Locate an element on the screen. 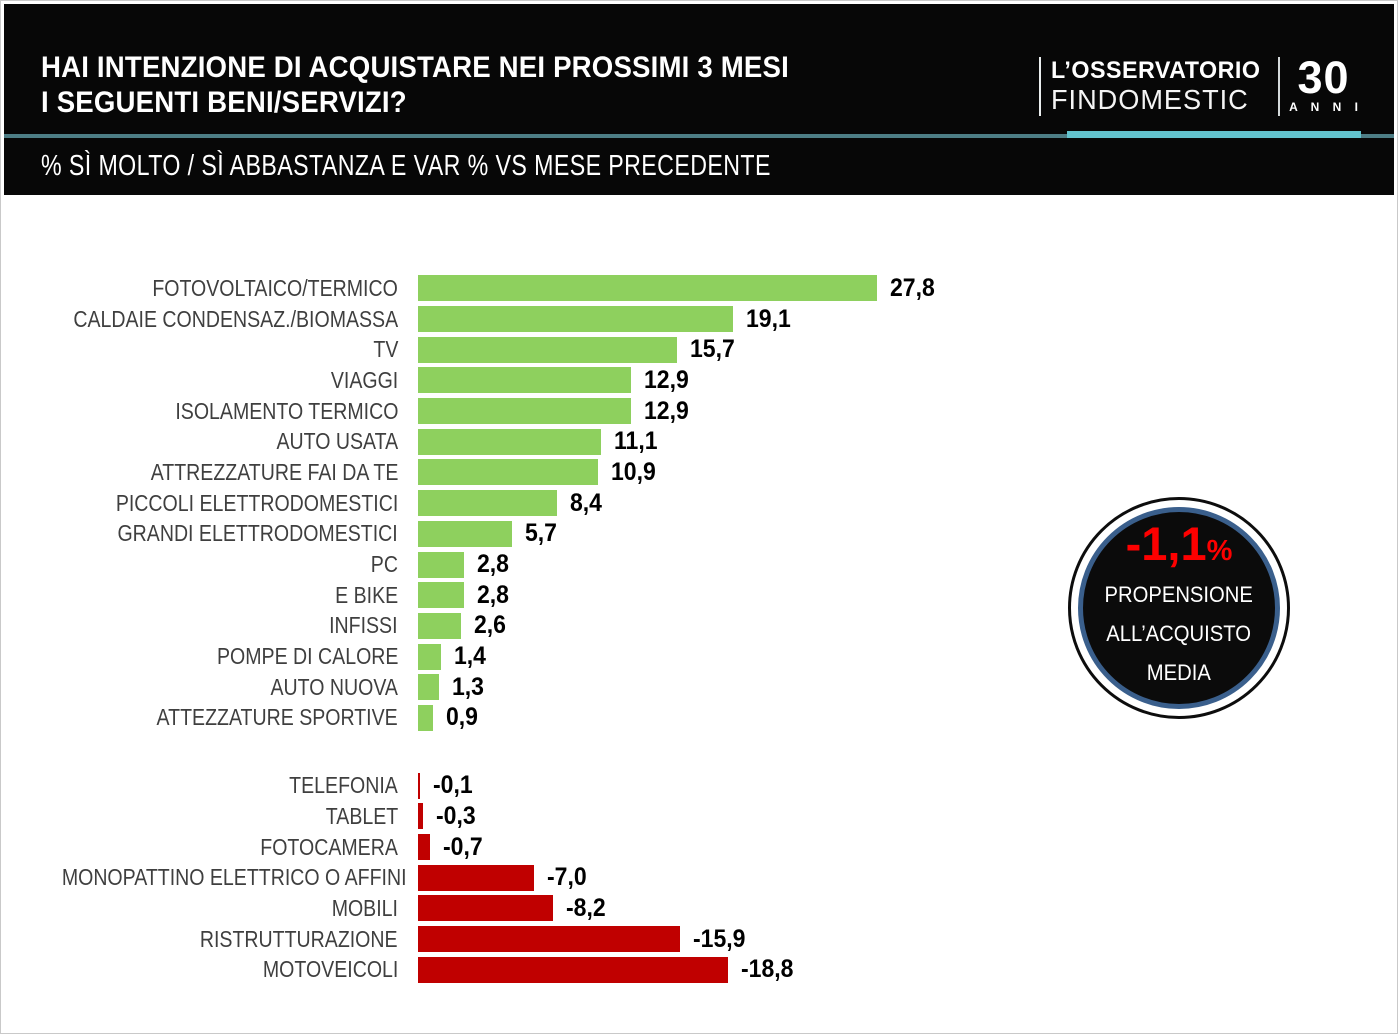 The height and width of the screenshot is (1034, 1398). chart-row: FOTOVOLTAICO/TERMICO 27,8 is located at coordinates (531, 288).